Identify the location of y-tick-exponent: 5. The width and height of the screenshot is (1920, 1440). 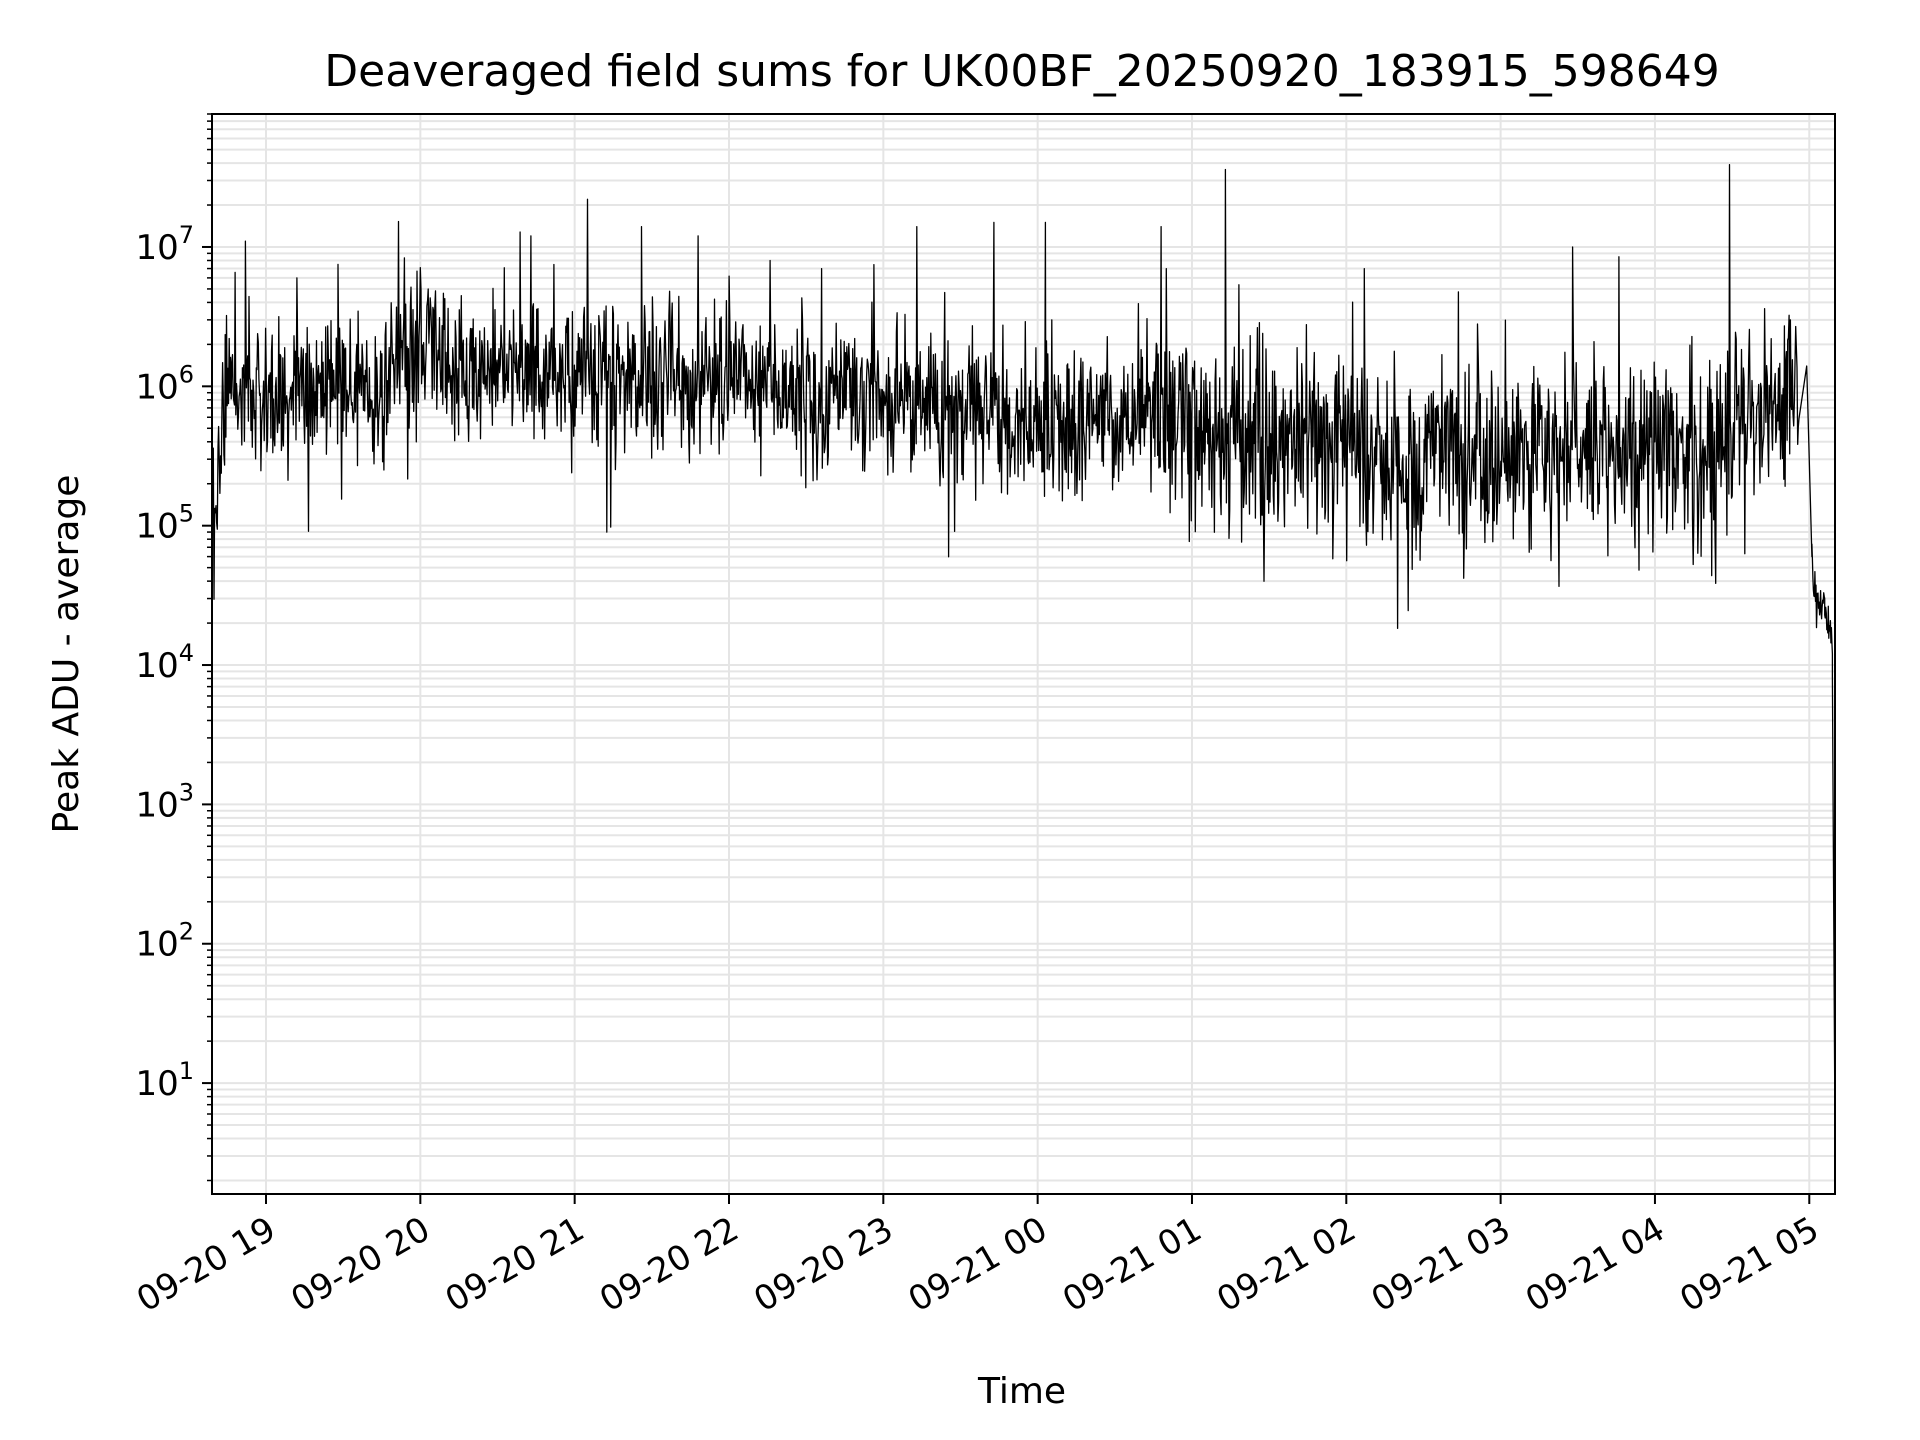
(186, 514).